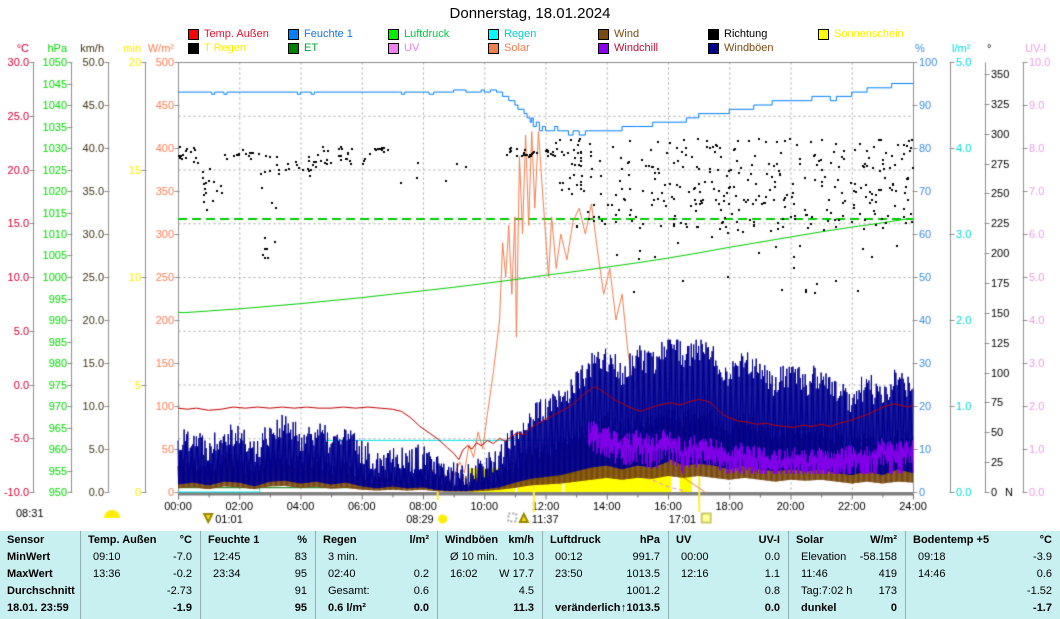 The width and height of the screenshot is (1060, 619). I want to click on cell-time: 16:02, so click(464, 574).